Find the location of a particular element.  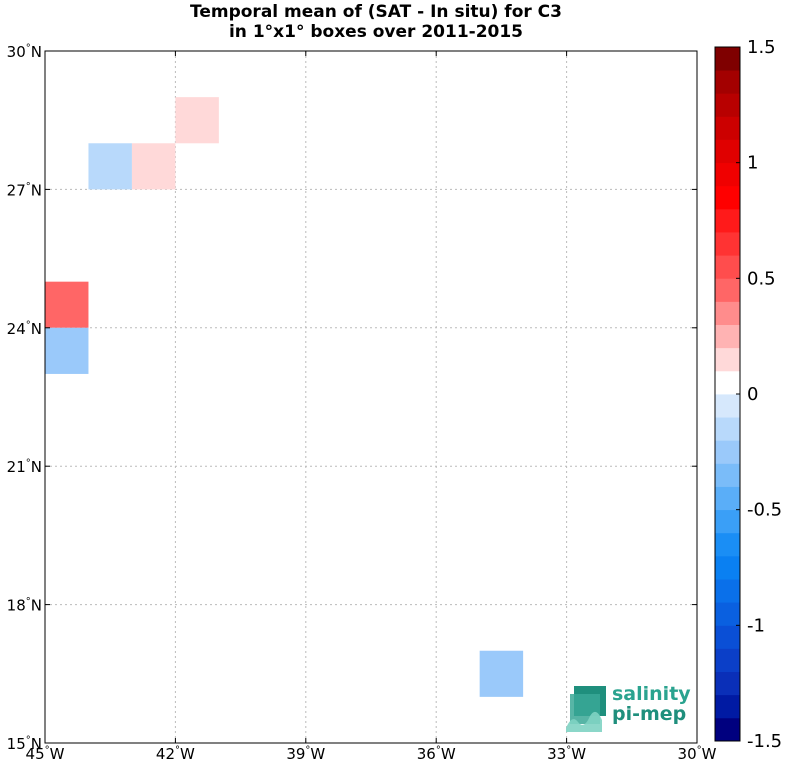

y-tick-label: 24°N is located at coordinates (24, 329).